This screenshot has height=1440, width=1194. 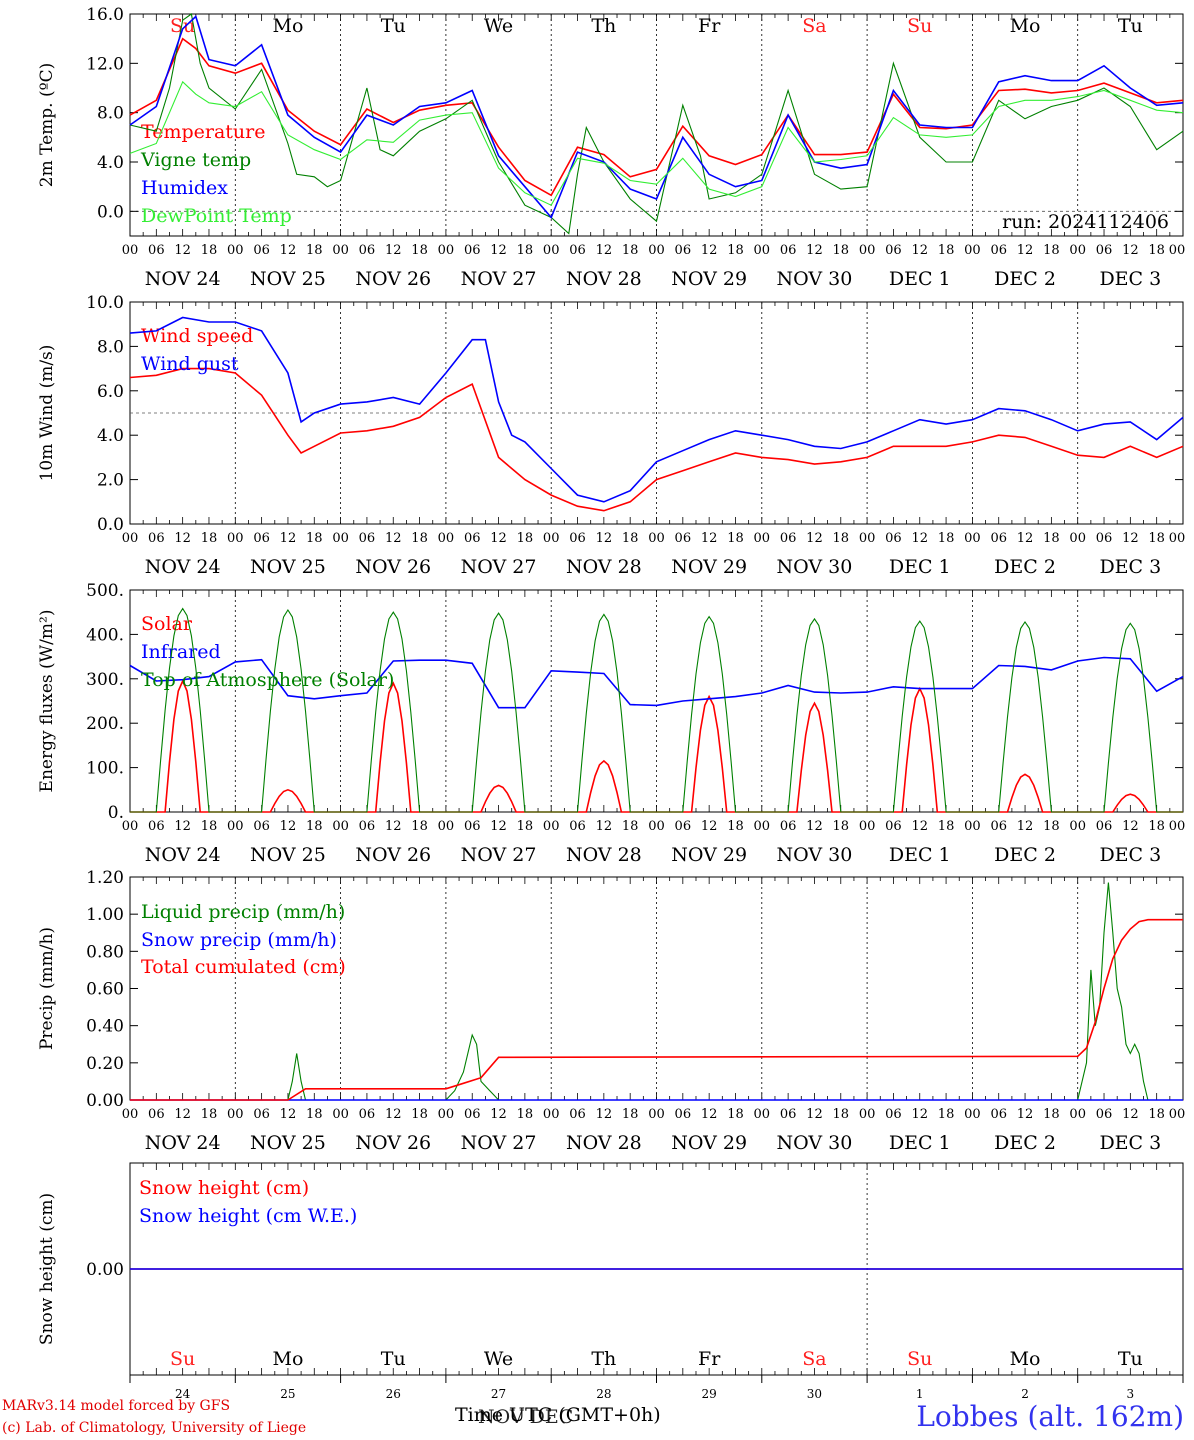 What do you see at coordinates (47, 701) in the screenshot?
I see `y-axis-label: Energy fluxes (W/m²)` at bounding box center [47, 701].